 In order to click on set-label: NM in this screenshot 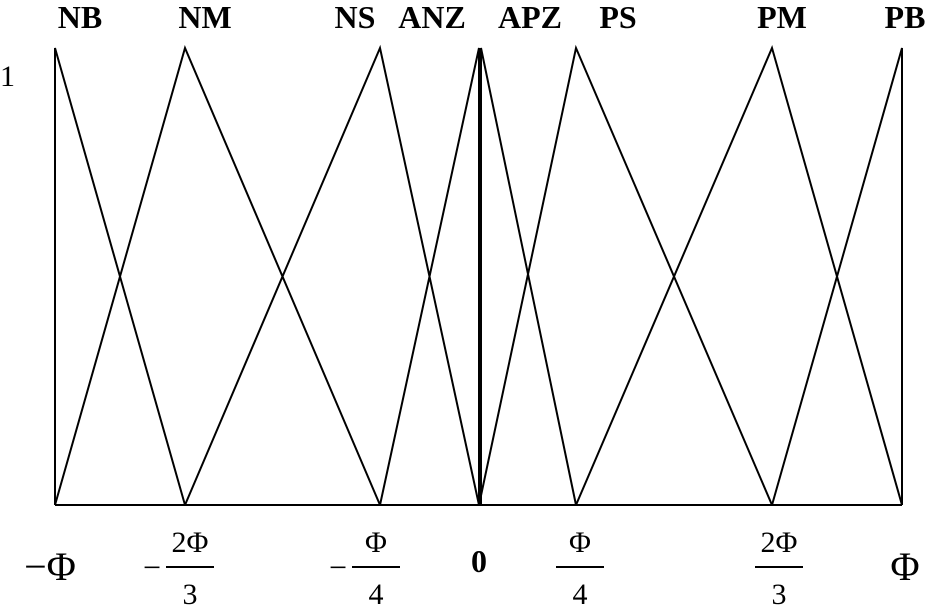, I will do `click(204, 17)`.